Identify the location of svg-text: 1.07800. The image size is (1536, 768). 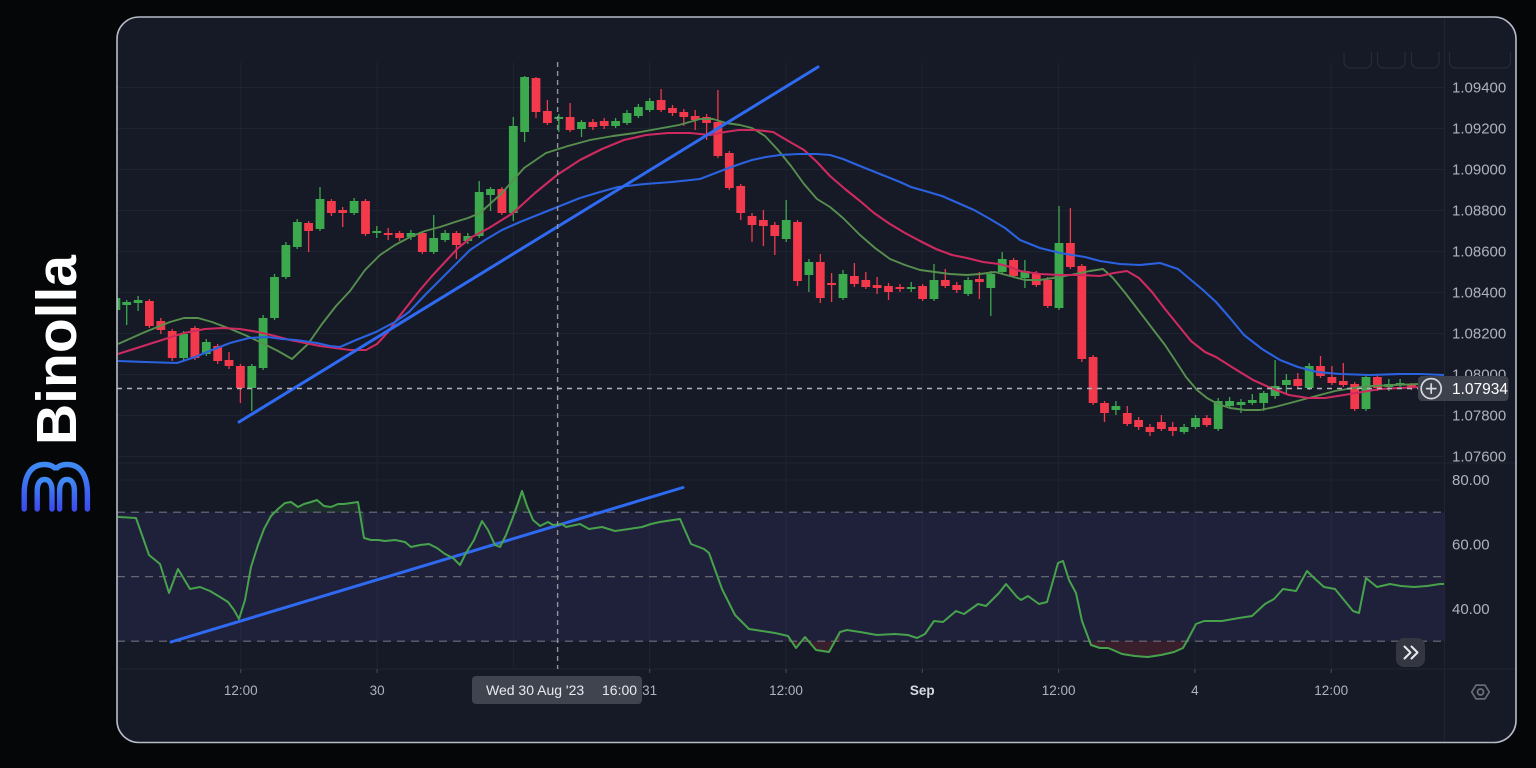
(1479, 416).